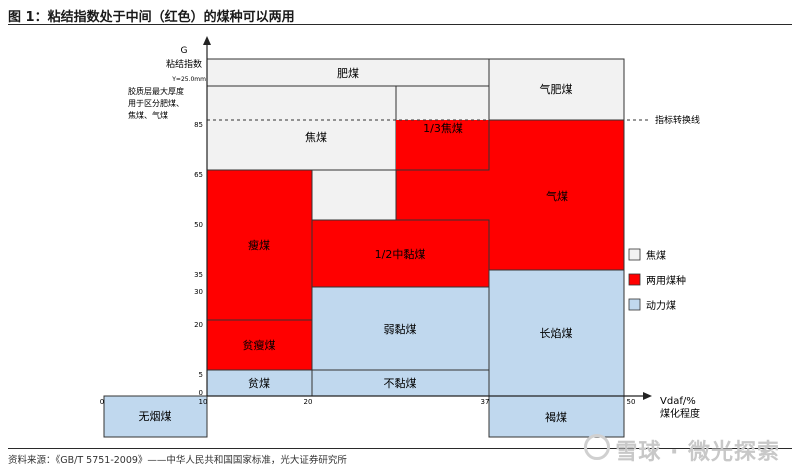 The width and height of the screenshot is (800, 472). Describe the element at coordinates (316, 137) in the screenshot. I see `label-jiaomei: 焦煤` at that location.